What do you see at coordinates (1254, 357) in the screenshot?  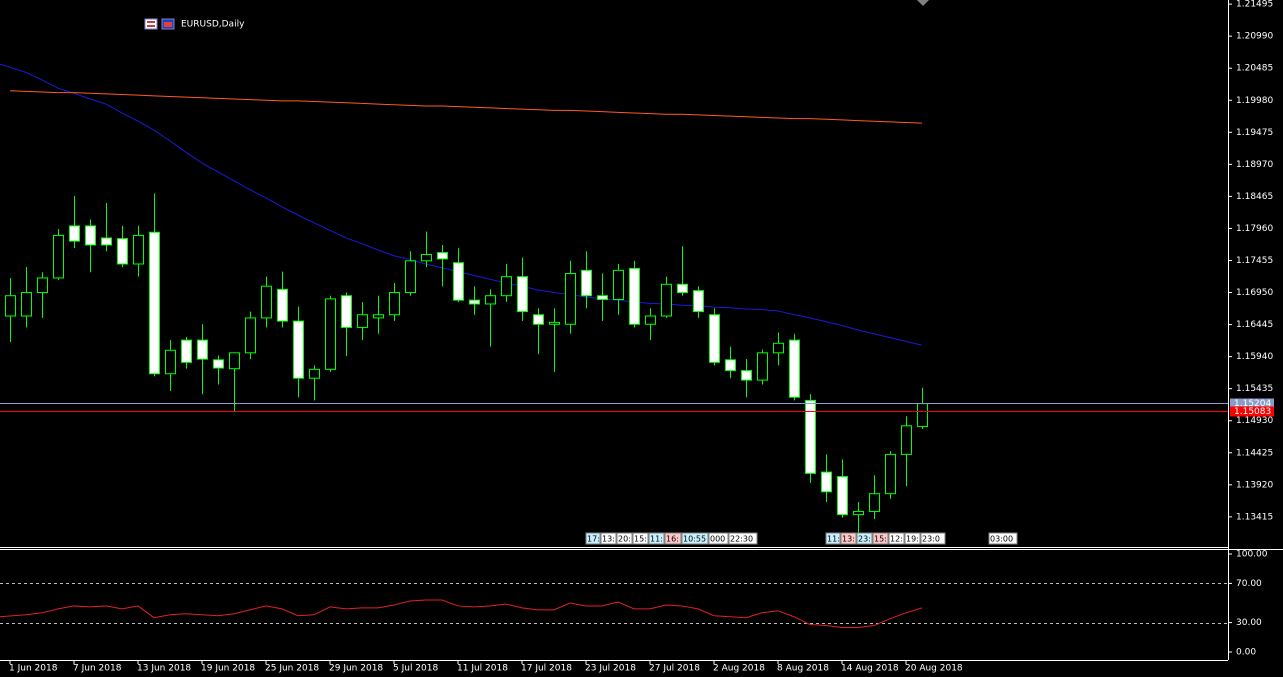 I see `y-tick-label: 1.15940` at bounding box center [1254, 357].